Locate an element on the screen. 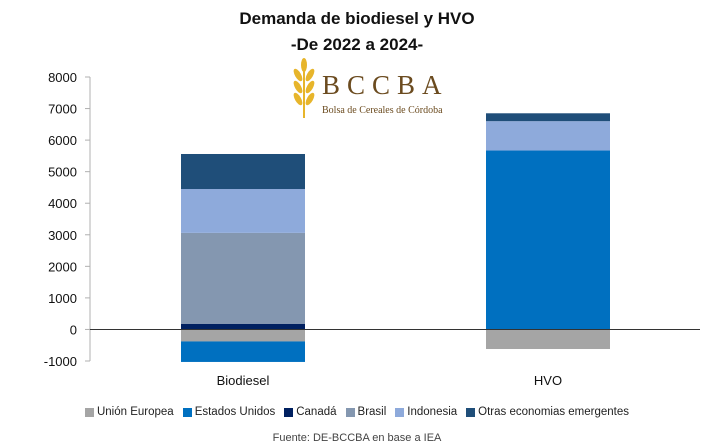  legend-item-union-europea: Unión Europea is located at coordinates (129, 412).